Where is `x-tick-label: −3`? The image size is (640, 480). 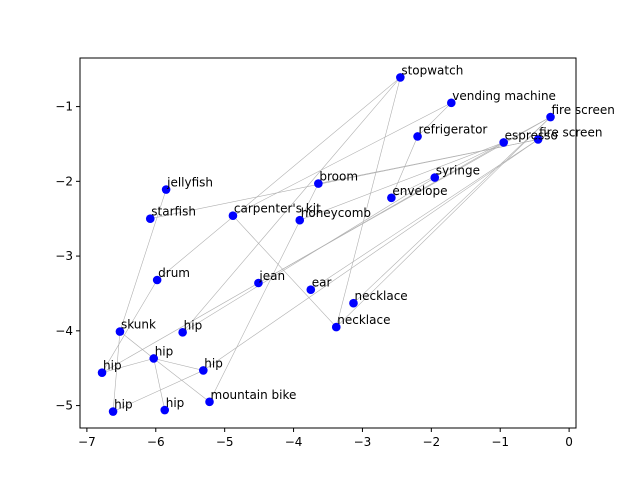
x-tick-label: −3 is located at coordinates (363, 442).